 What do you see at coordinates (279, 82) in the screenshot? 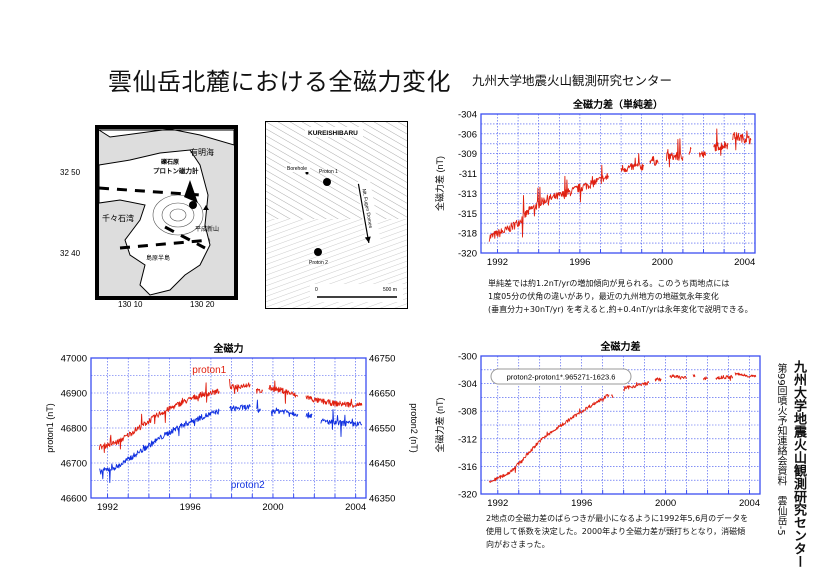
I see `page-title: 雲仙岳北麓における全磁力変化` at bounding box center [279, 82].